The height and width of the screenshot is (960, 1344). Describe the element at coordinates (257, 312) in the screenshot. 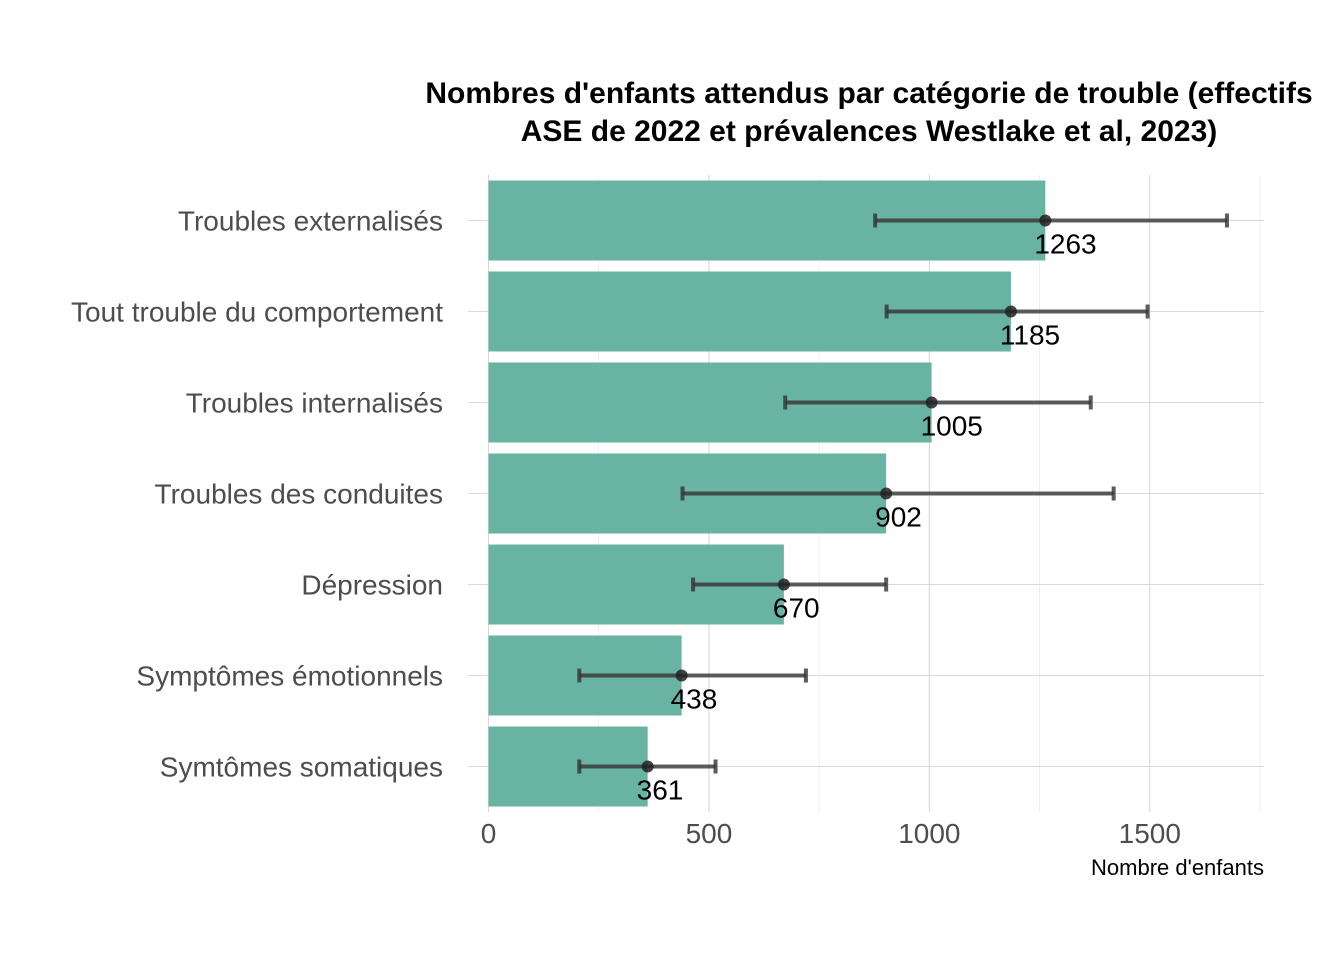

I see `category-label: Tout trouble du comportement` at that location.